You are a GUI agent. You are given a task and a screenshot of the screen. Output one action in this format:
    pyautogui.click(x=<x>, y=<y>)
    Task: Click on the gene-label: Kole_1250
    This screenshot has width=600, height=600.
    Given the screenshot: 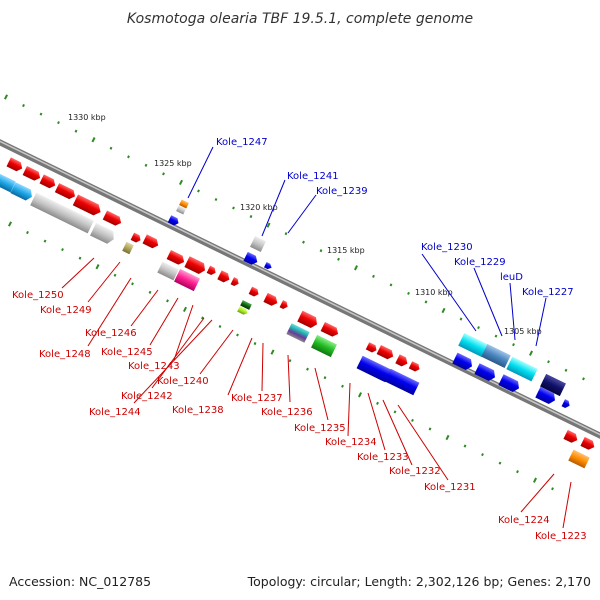 What is the action you would take?
    pyautogui.click(x=38, y=295)
    